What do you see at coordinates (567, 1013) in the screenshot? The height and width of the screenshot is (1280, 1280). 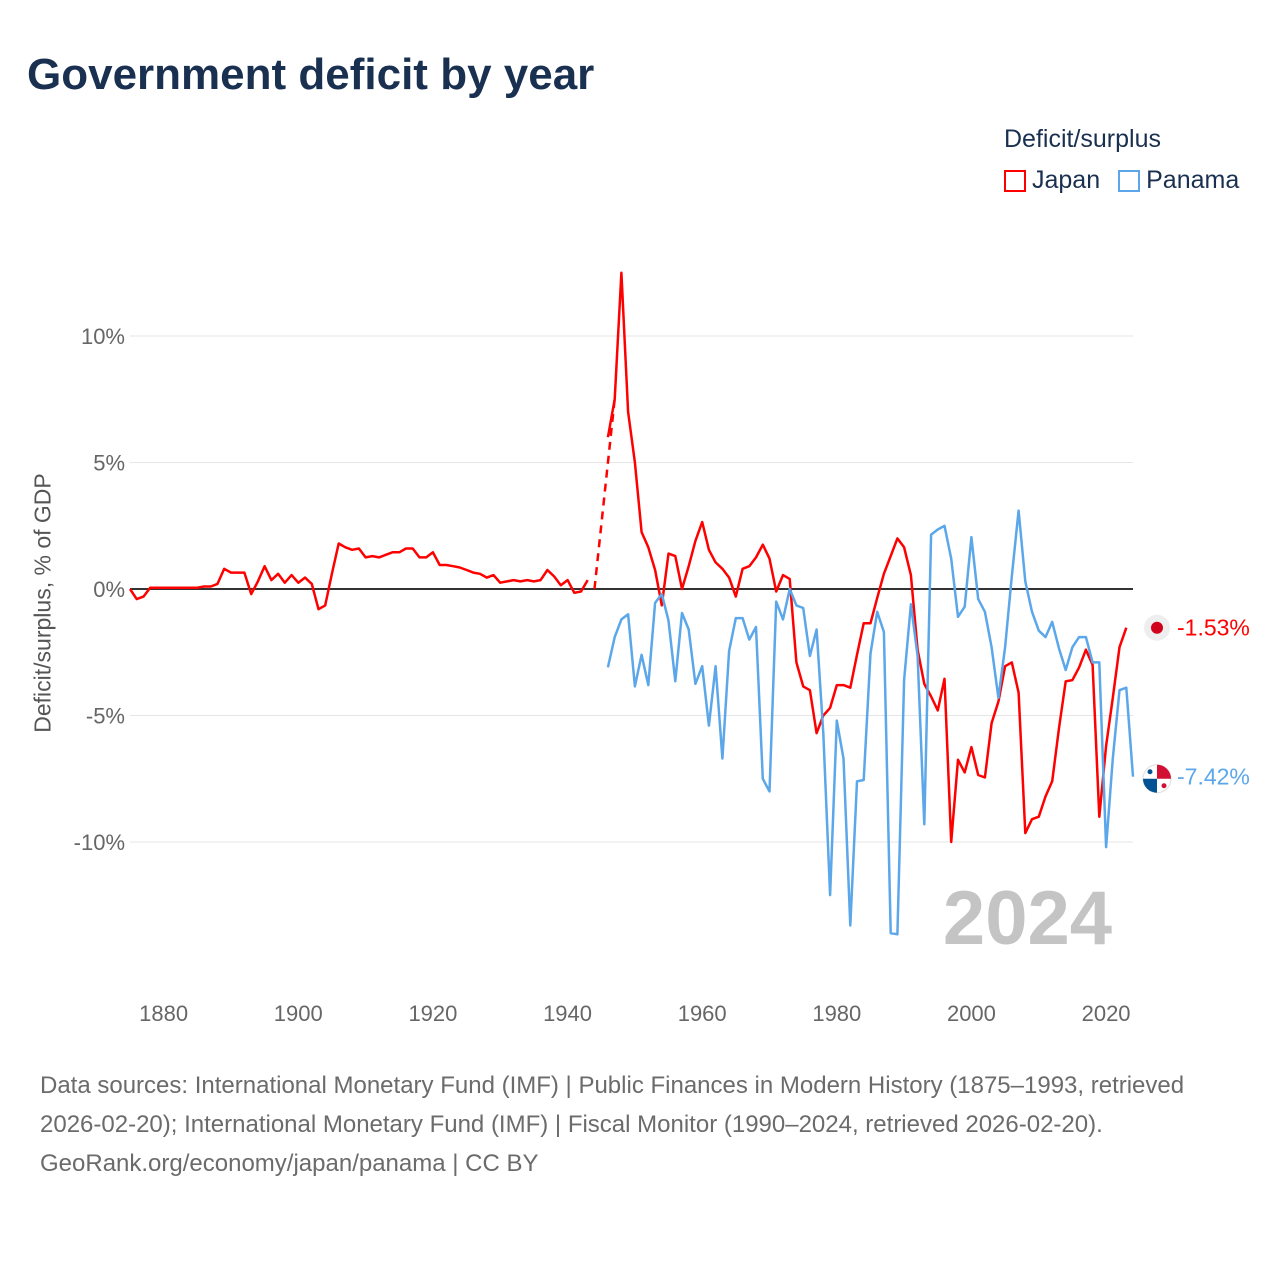 I see `x-tick-label: 1940` at bounding box center [567, 1013].